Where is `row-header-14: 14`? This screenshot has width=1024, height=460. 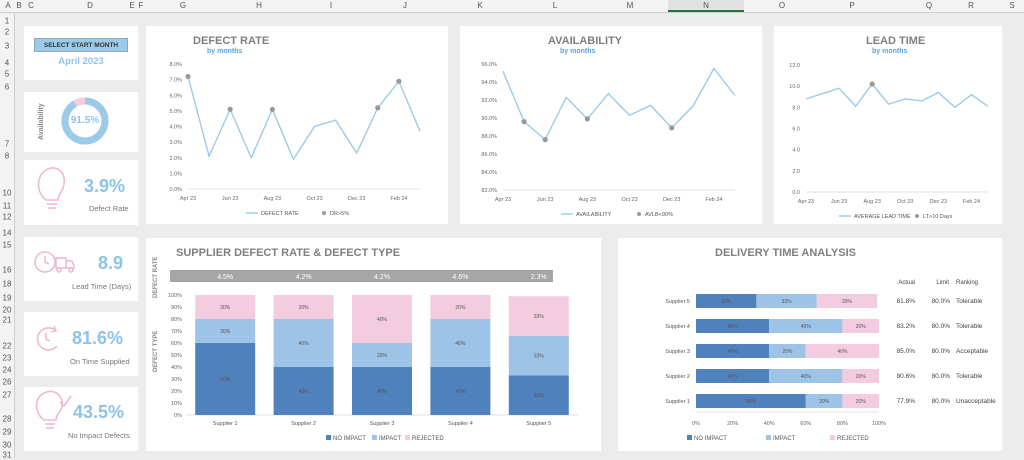
row-header-14: 14 is located at coordinates (7, 233).